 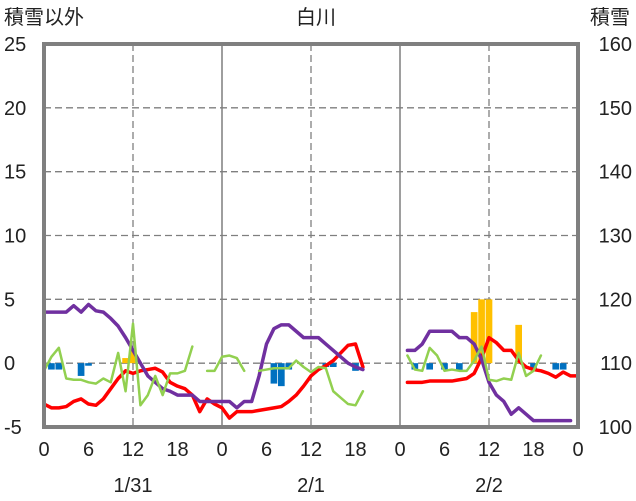 What do you see at coordinates (615, 173) in the screenshot?
I see `right-y-tick-label: 140` at bounding box center [615, 173].